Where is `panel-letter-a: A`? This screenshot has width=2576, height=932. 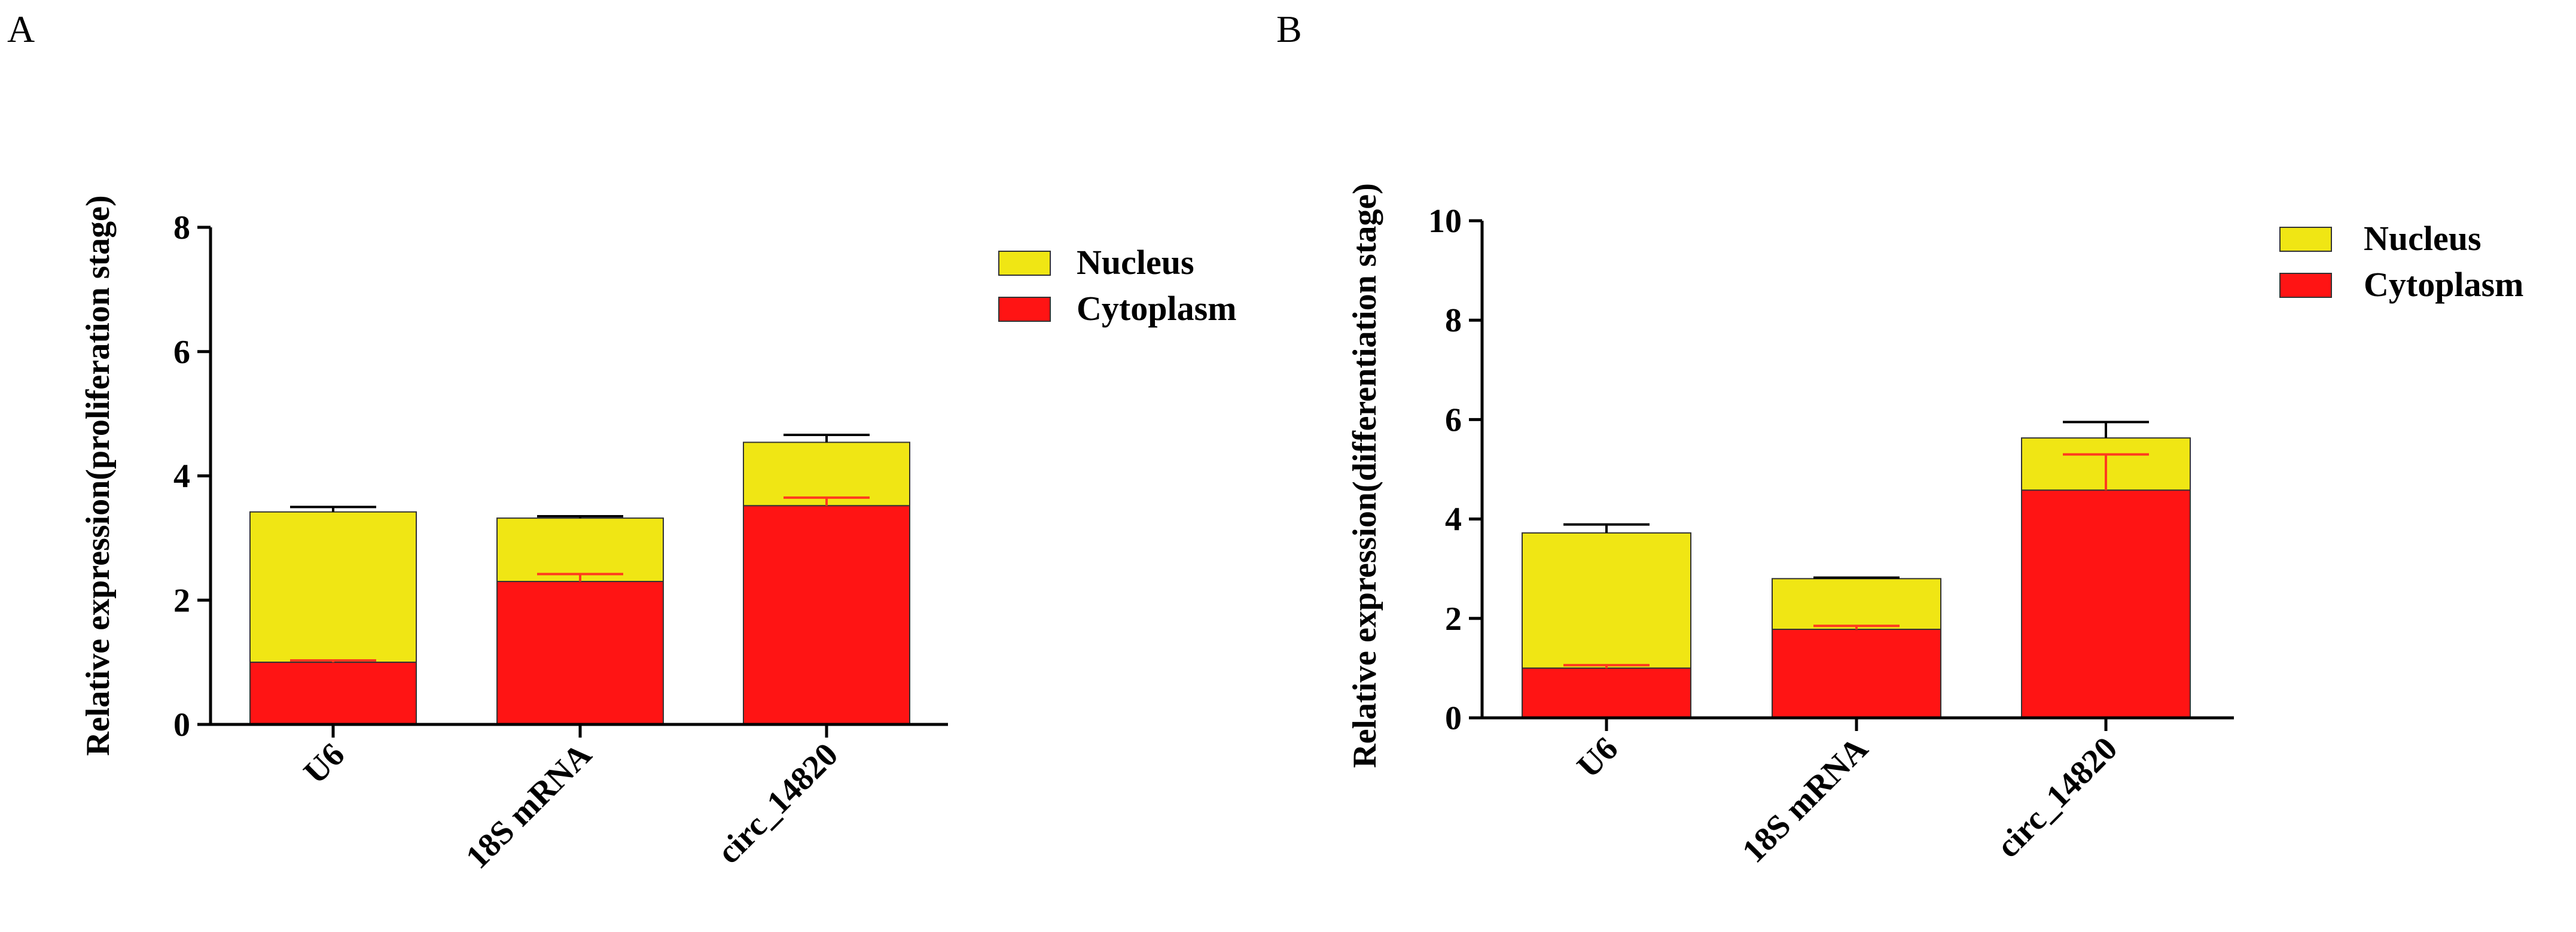
panel-letter-a: A is located at coordinates (21, 29).